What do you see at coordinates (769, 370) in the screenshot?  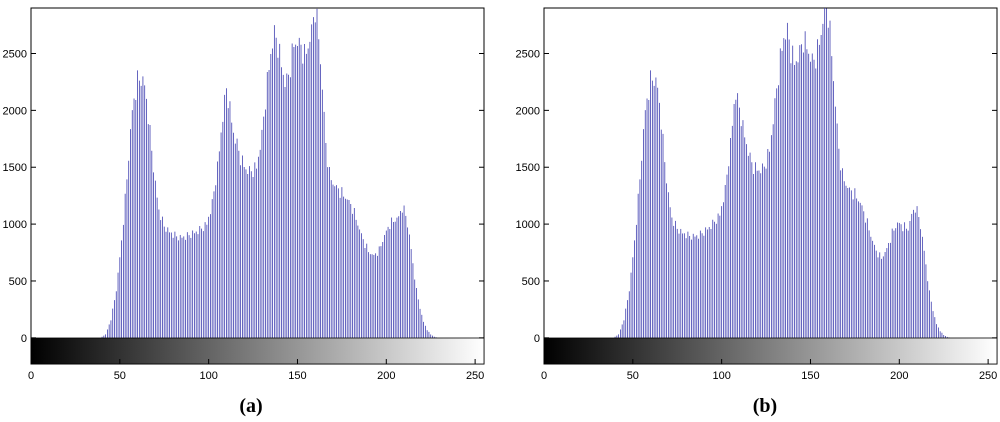 I see `x-axis-b: 0 50 100 150 200 250` at bounding box center [769, 370].